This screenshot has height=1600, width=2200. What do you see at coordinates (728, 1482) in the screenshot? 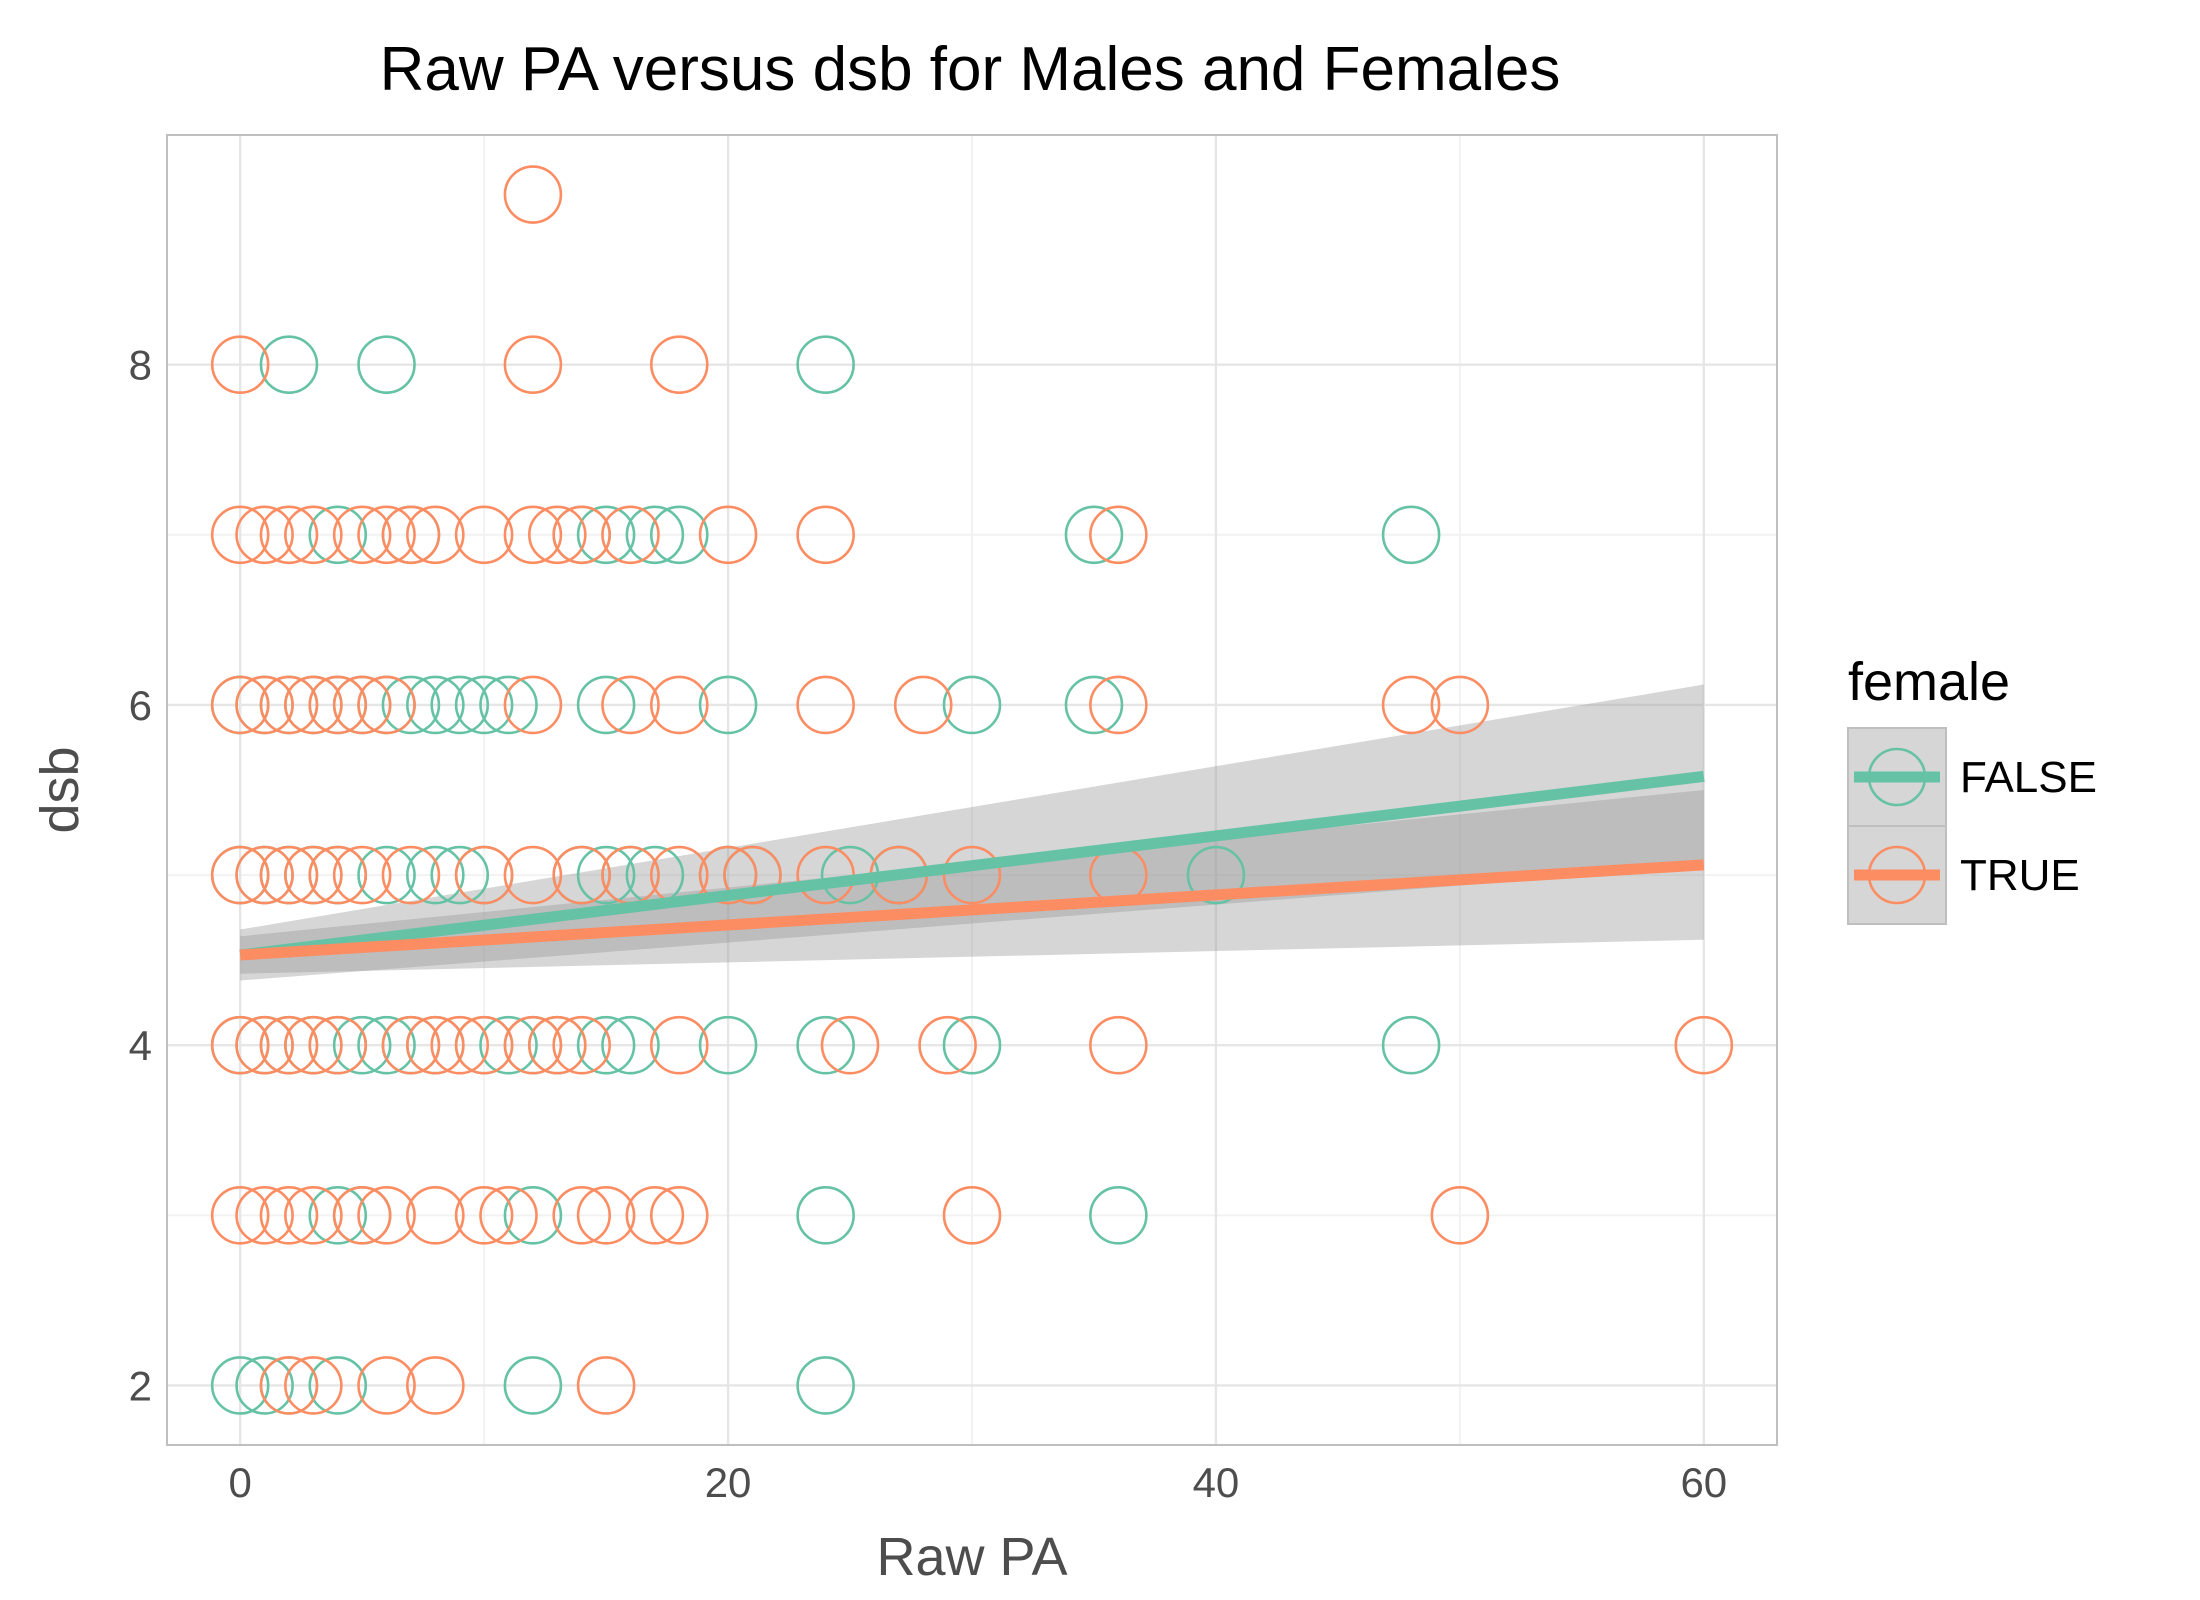
I see `x-tick-label: 20` at bounding box center [728, 1482].